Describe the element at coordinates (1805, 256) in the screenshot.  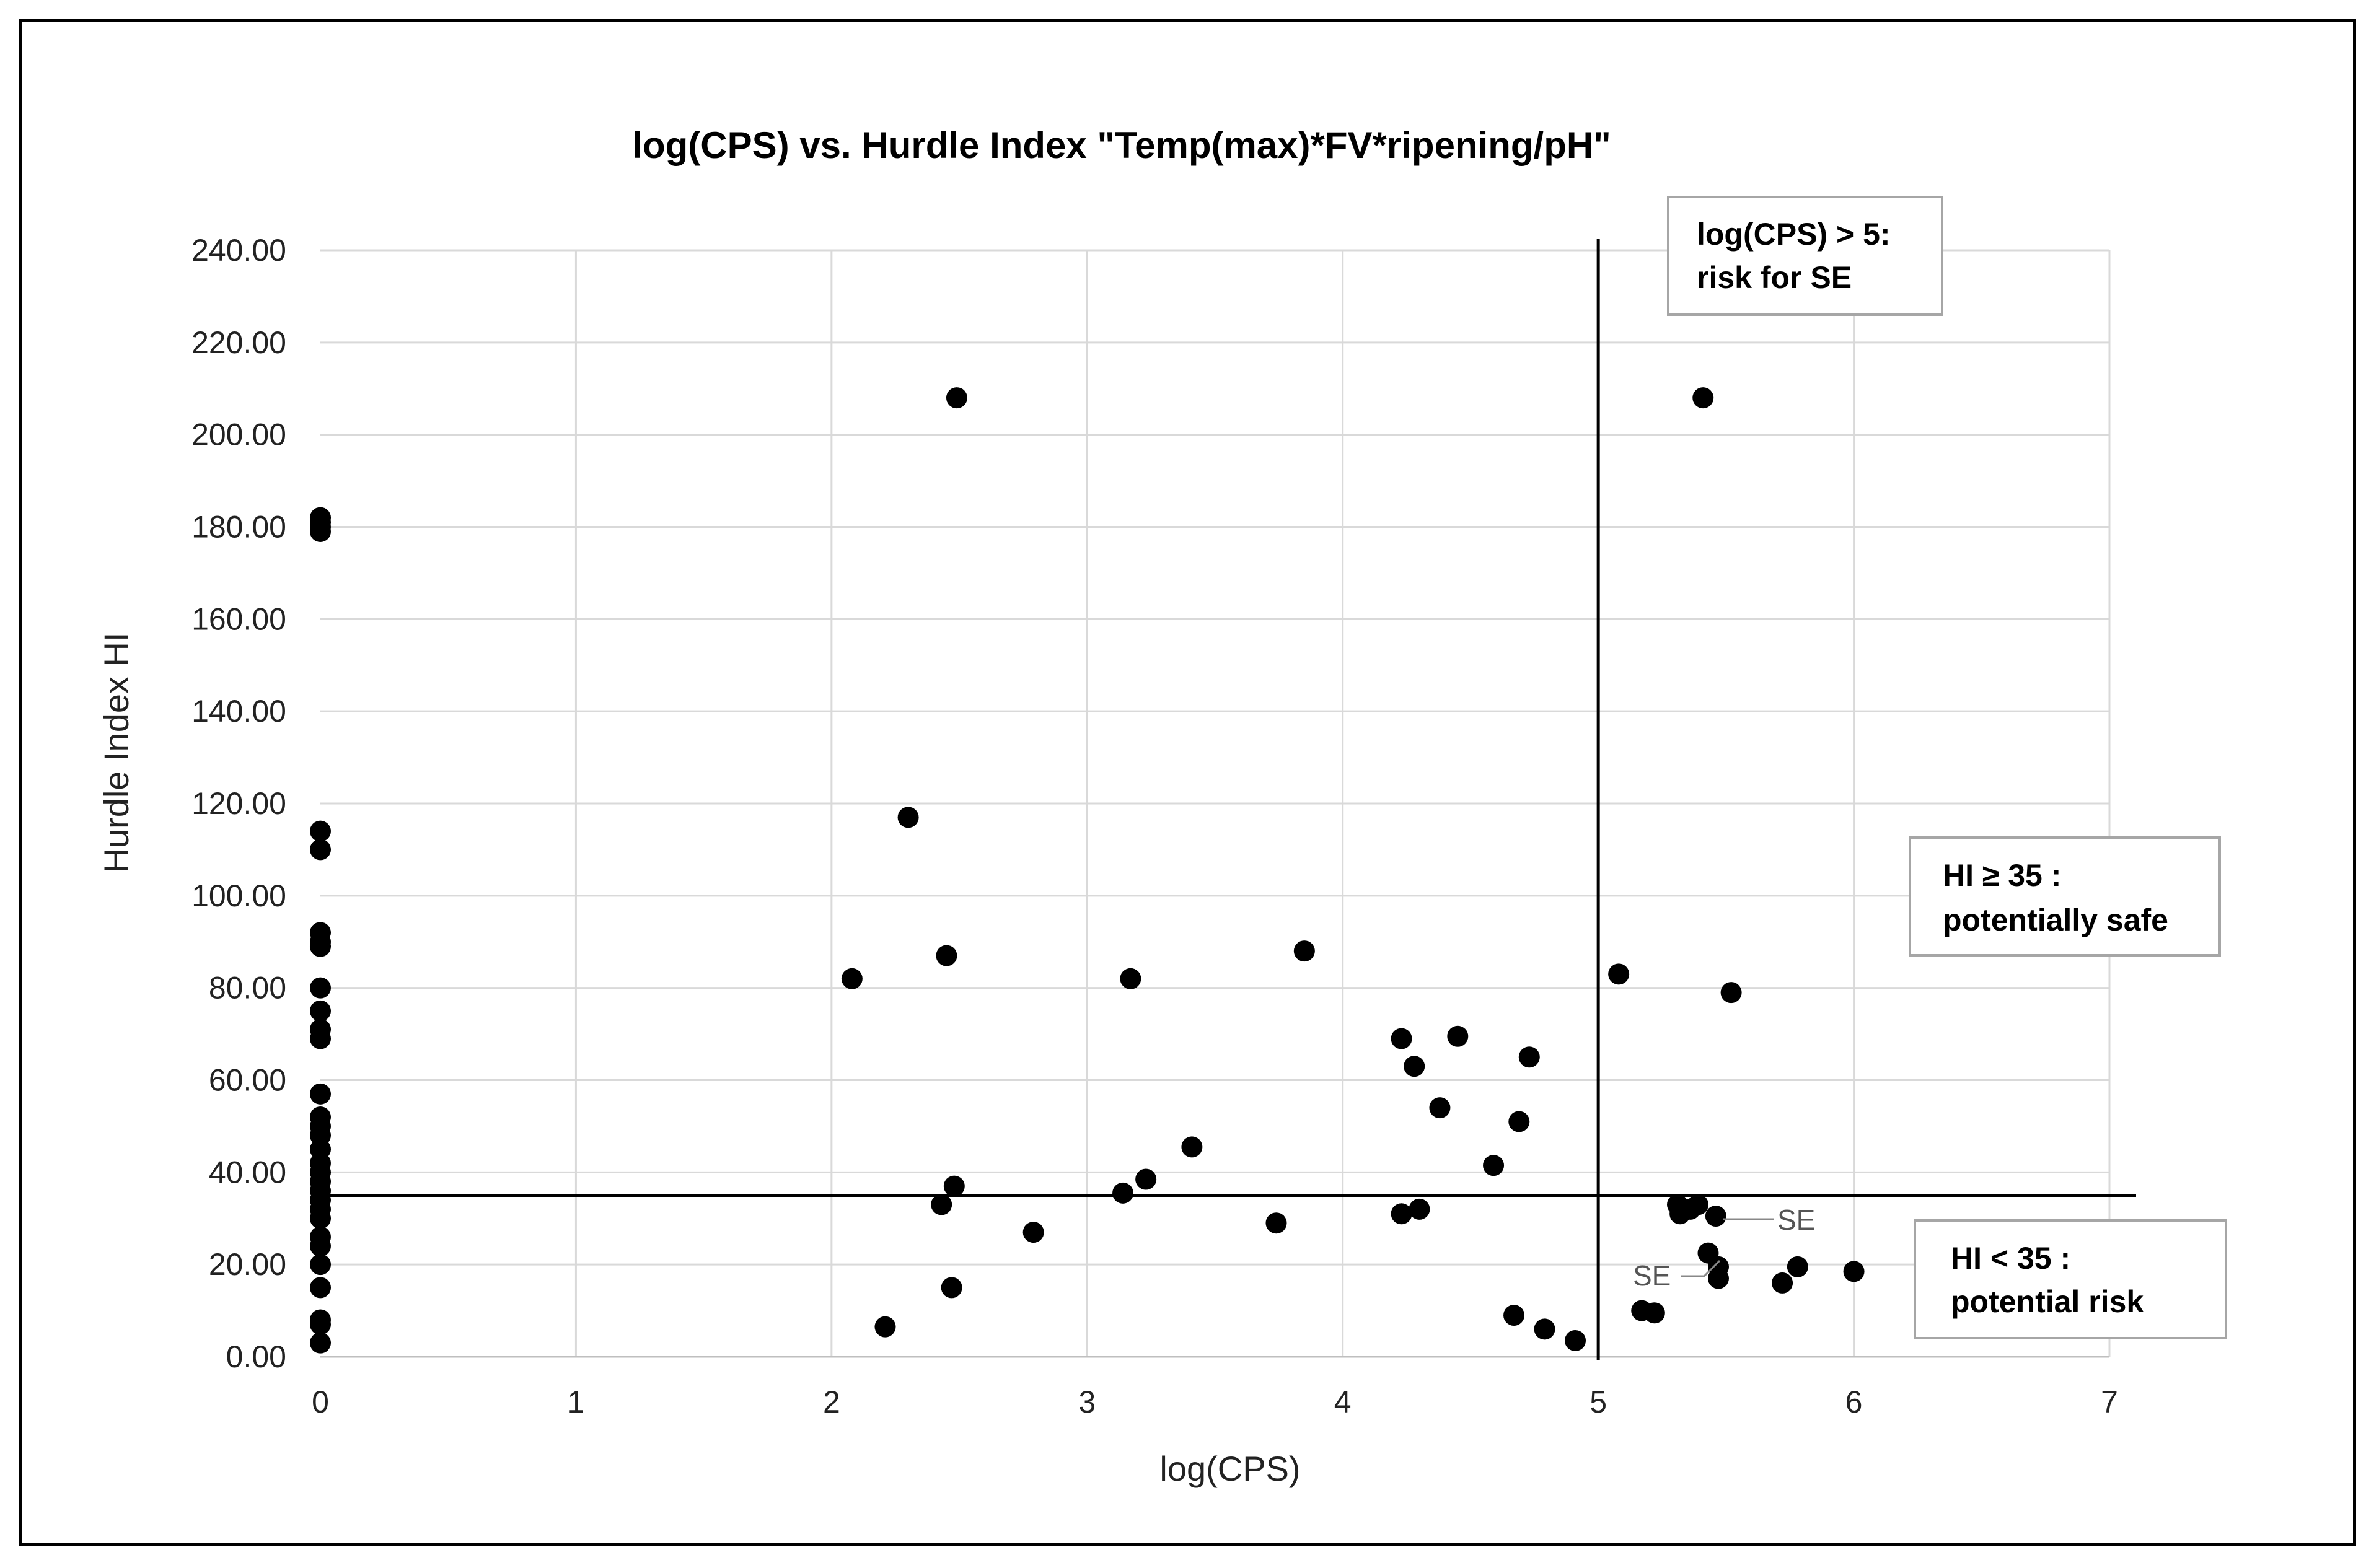
I see `cps-threshold-box: log(CPS) > 5: risk for SE` at that location.